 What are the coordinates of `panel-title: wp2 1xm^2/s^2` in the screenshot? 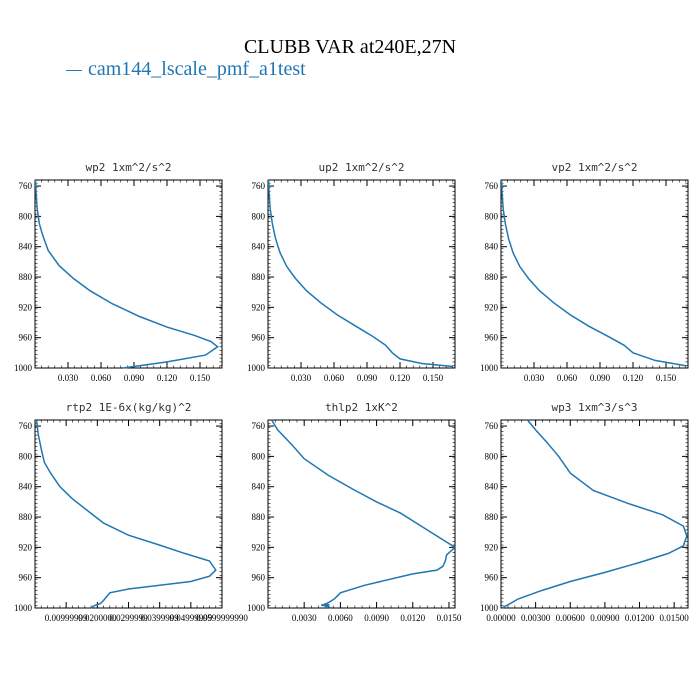 It's located at (128, 167).